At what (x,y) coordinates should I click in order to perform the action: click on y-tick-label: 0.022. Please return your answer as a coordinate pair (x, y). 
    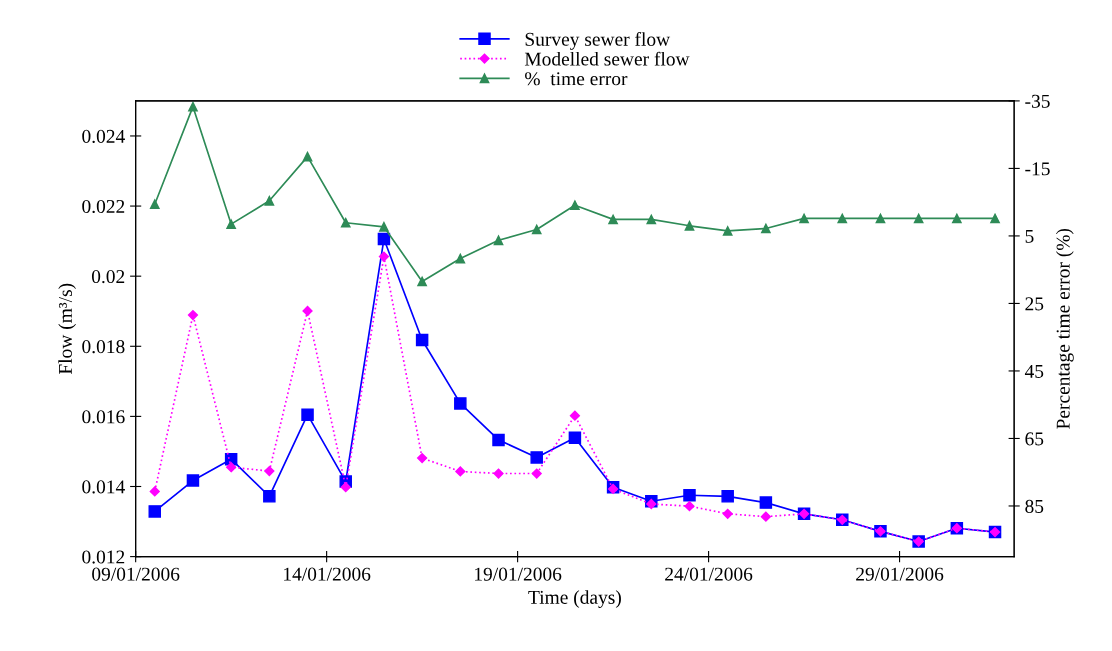
    Looking at the image, I should click on (103, 206).